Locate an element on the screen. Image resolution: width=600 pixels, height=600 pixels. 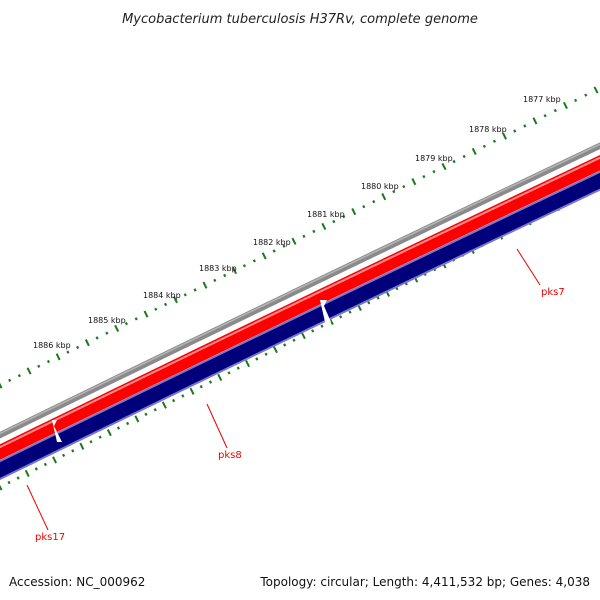
gene-pointer-pks7 is located at coordinates (528, 267).